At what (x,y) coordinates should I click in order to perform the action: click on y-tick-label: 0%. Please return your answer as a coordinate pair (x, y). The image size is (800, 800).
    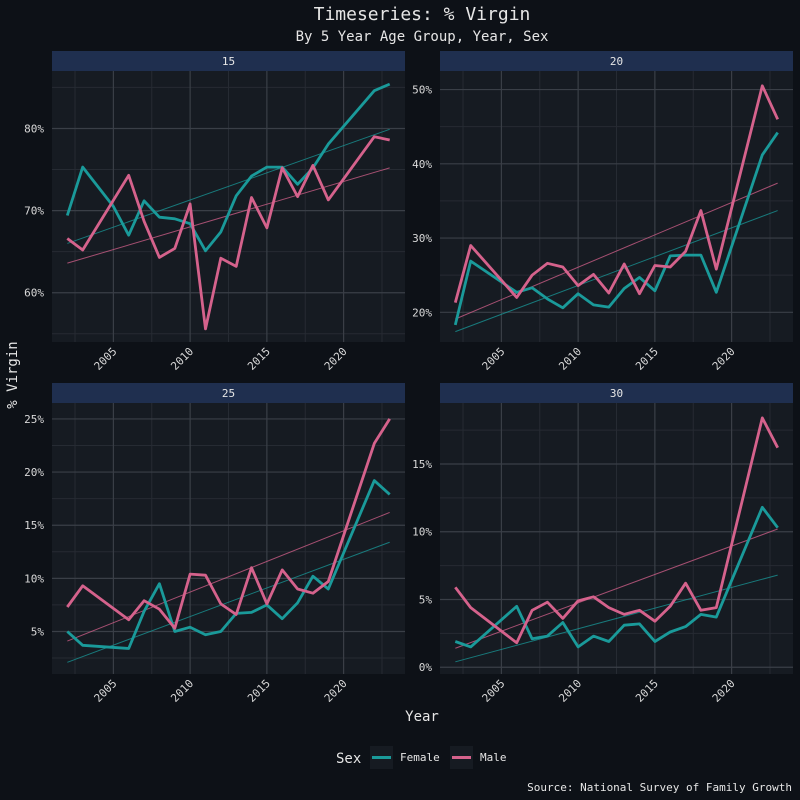
    Looking at the image, I should click on (426, 667).